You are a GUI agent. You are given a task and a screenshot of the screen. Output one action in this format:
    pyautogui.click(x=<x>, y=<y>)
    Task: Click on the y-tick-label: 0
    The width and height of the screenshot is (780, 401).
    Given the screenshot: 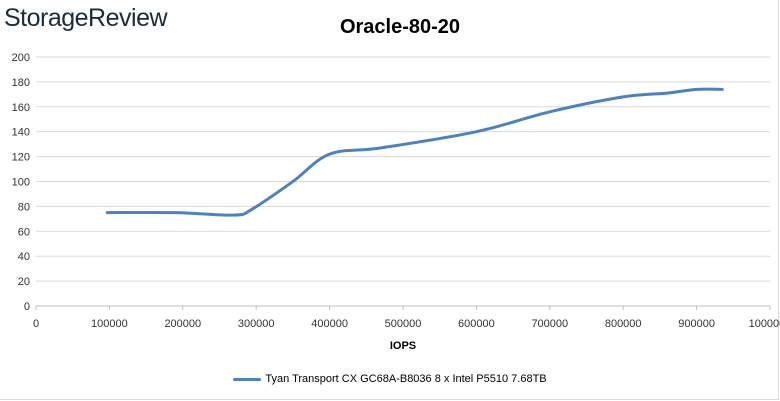 What is the action you would take?
    pyautogui.click(x=27, y=307)
    